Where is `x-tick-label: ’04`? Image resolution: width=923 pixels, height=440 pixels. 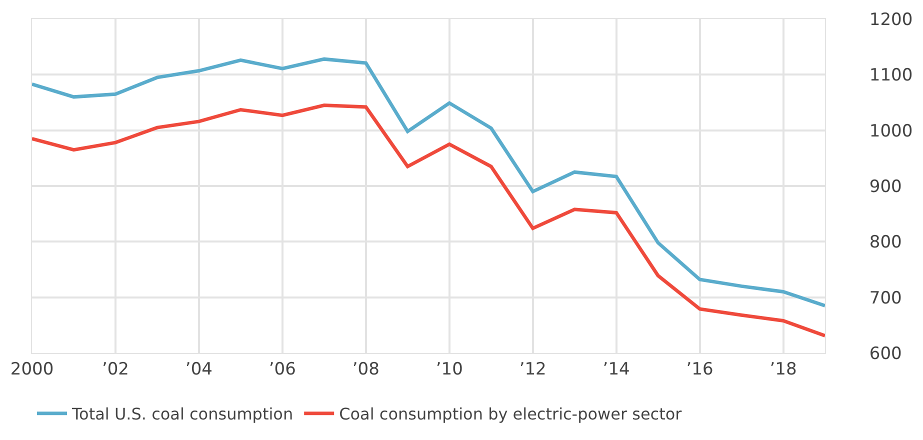 x-tick-label: ’04 is located at coordinates (198, 369).